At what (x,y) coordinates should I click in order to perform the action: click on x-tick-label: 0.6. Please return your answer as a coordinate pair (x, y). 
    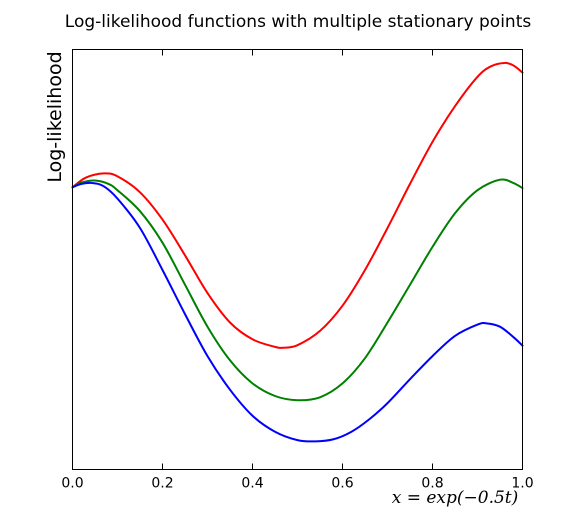
    Looking at the image, I should click on (342, 484).